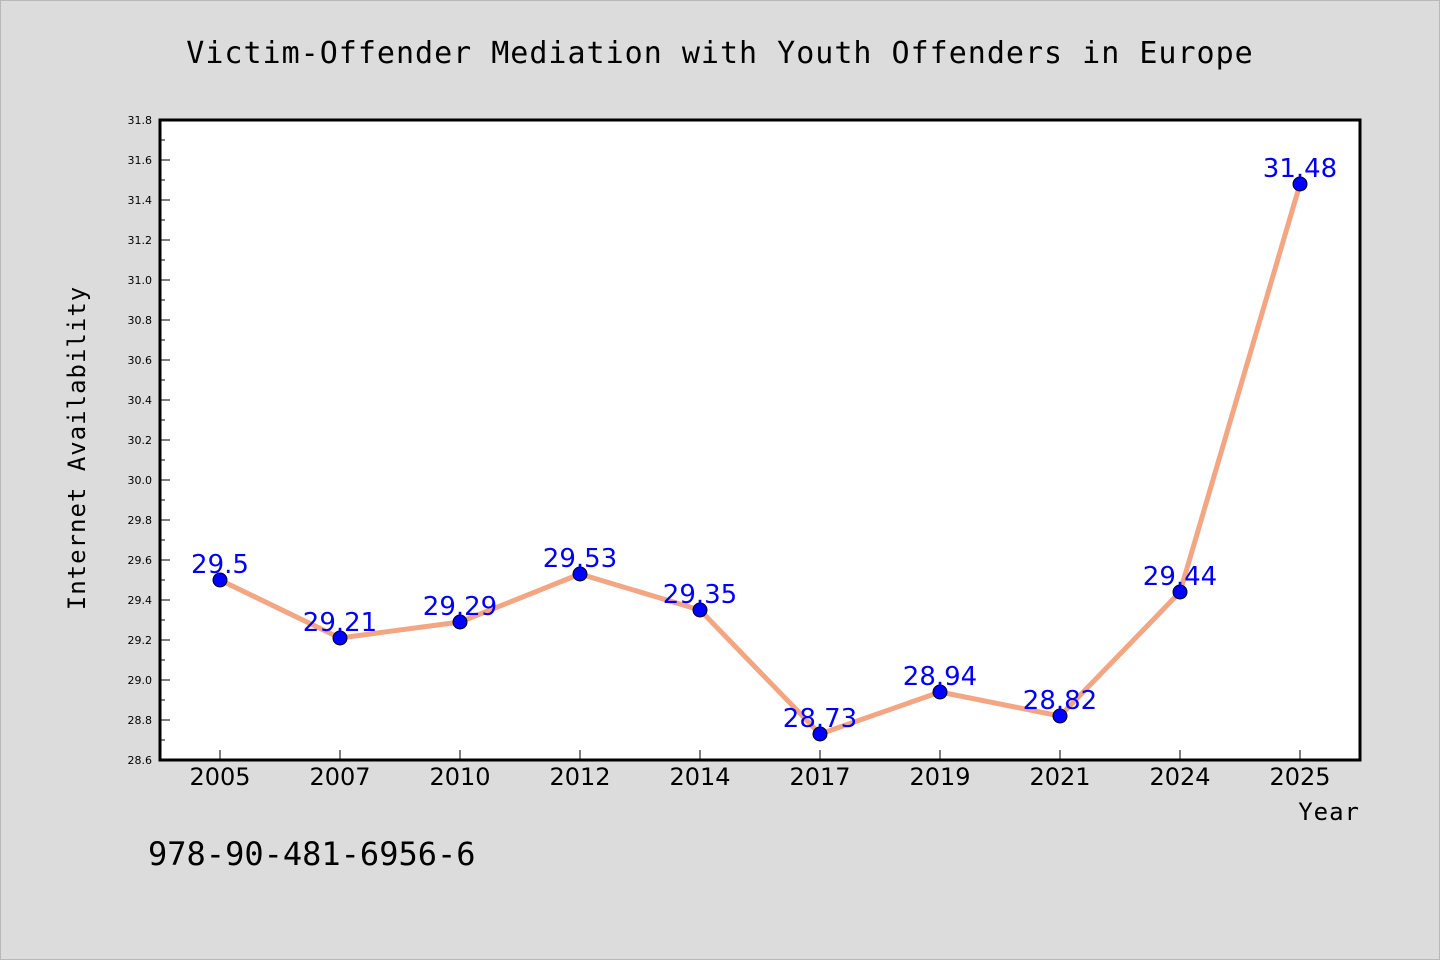  Describe the element at coordinates (699, 777) in the screenshot. I see `x-tick-label: 2014` at that location.